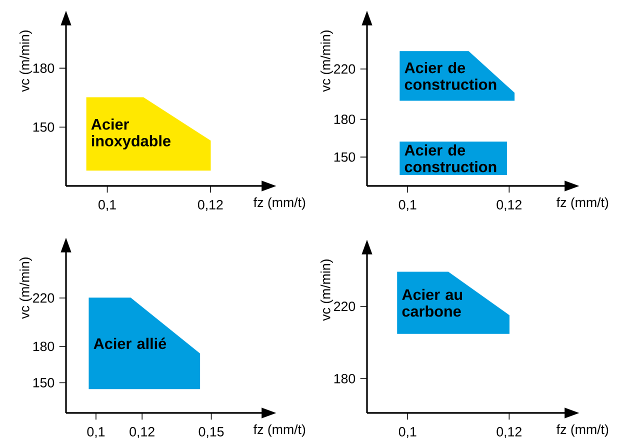 Image resolution: width=619 pixels, height=438 pixels. What do you see at coordinates (450, 158) in the screenshot?
I see `text: Acier de construction` at bounding box center [450, 158].